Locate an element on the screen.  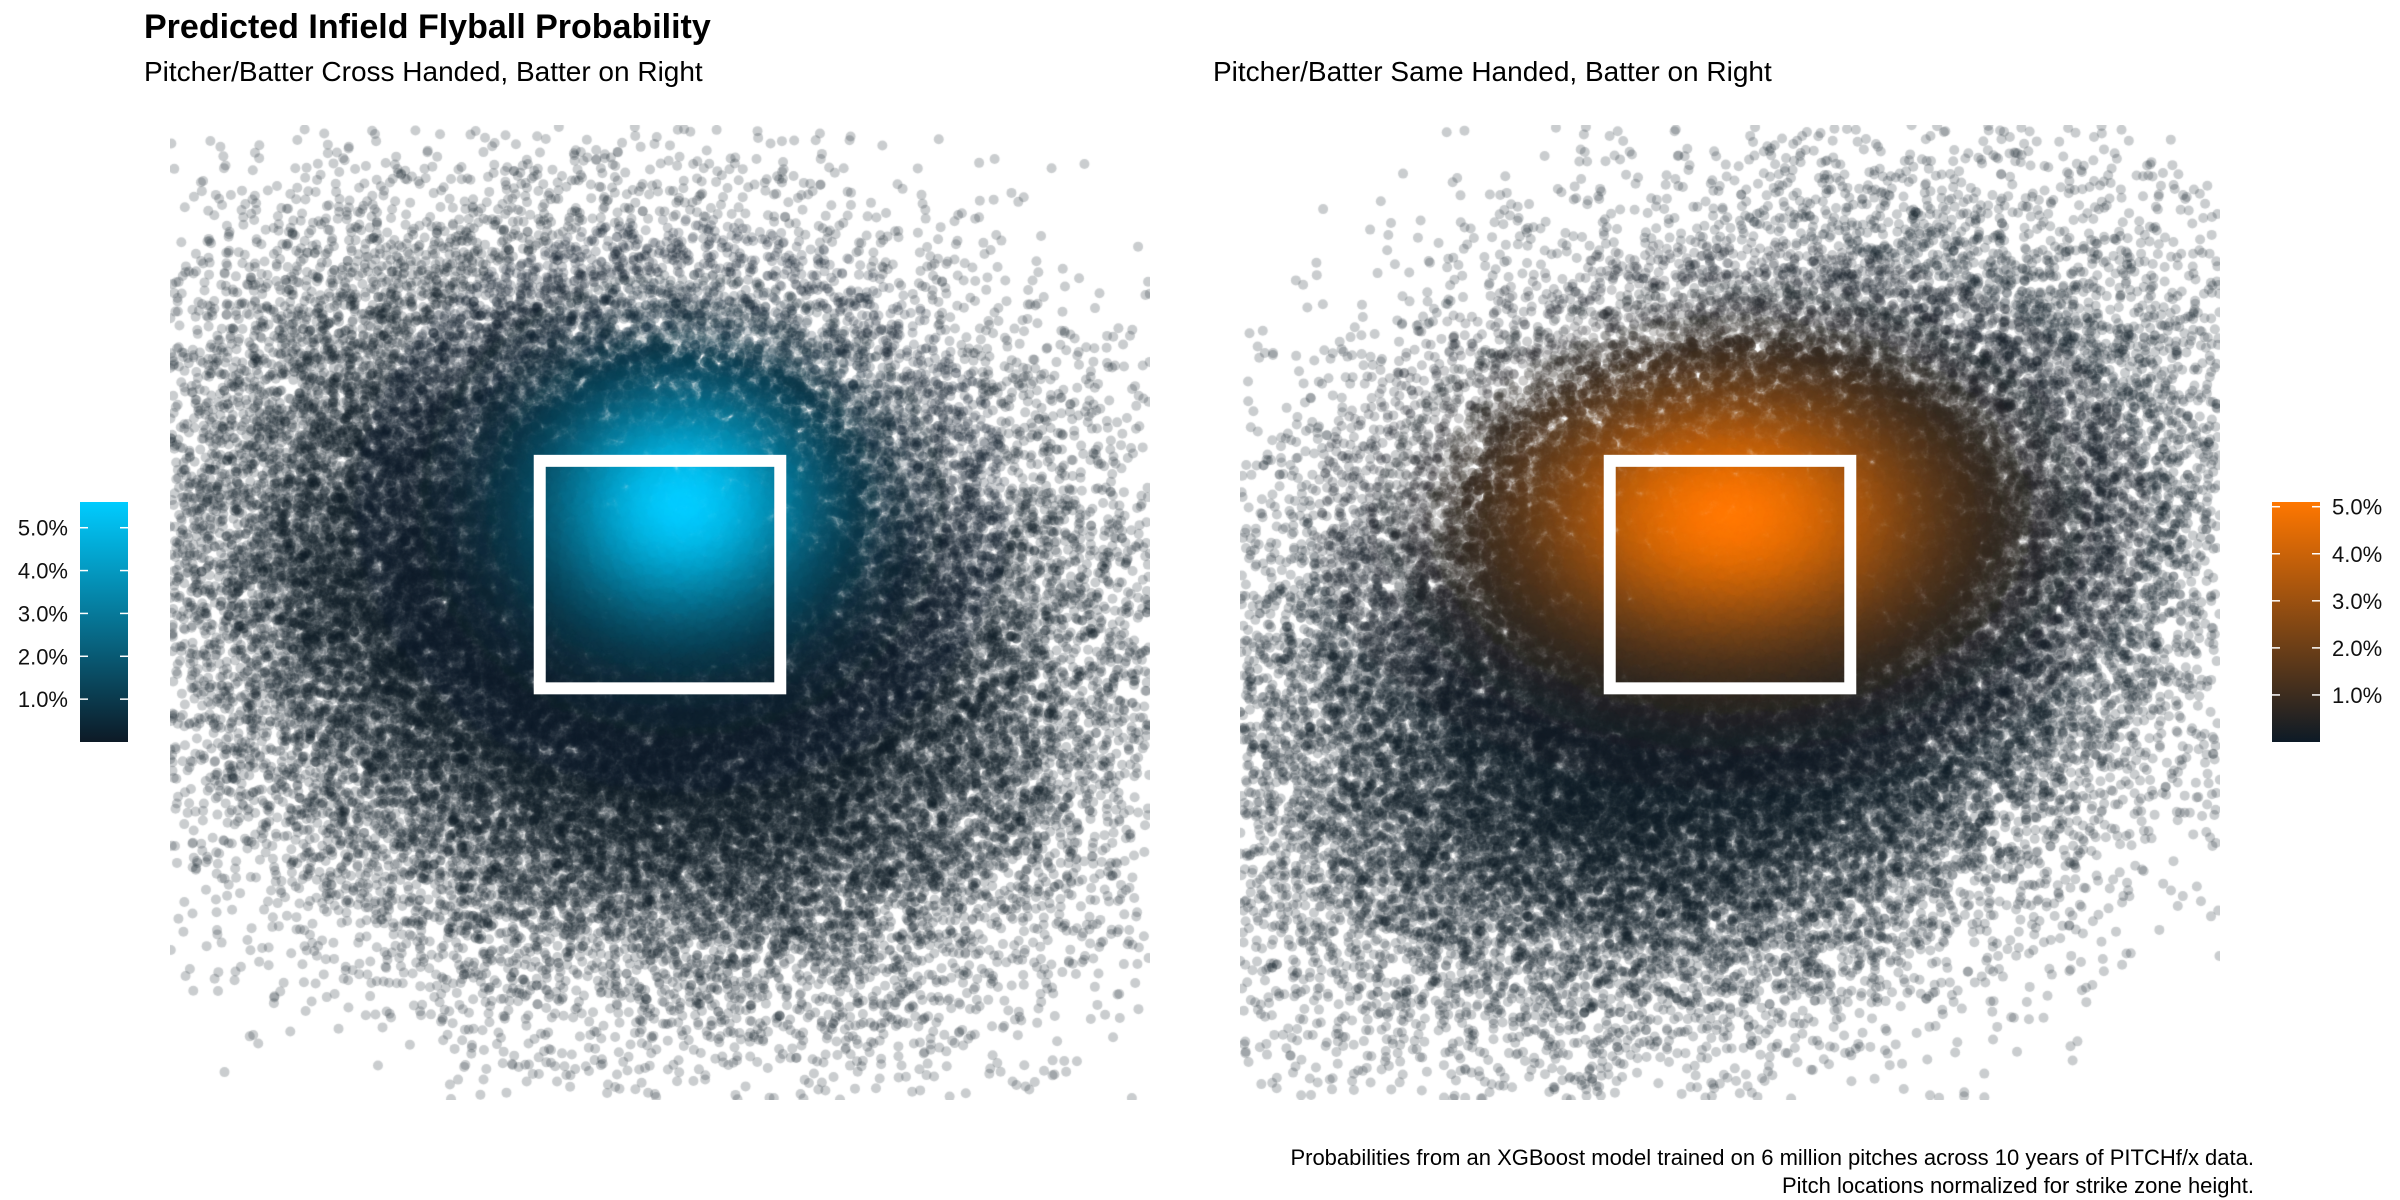
same-handed-overlay is located at coordinates (1730, 574).